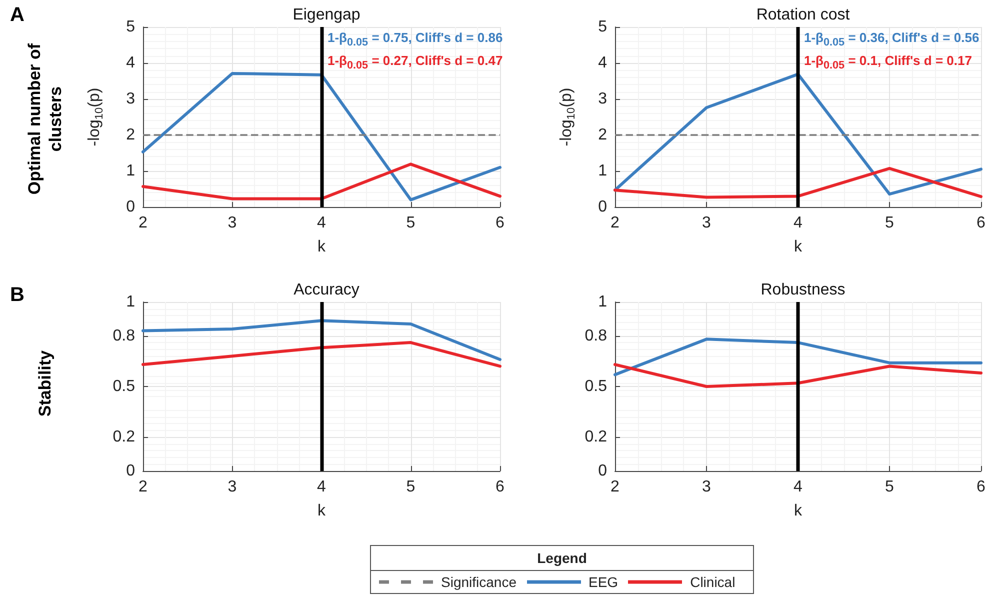 The image size is (997, 600). What do you see at coordinates (326, 15) in the screenshot?
I see `chart-title: Eigengap` at bounding box center [326, 15].